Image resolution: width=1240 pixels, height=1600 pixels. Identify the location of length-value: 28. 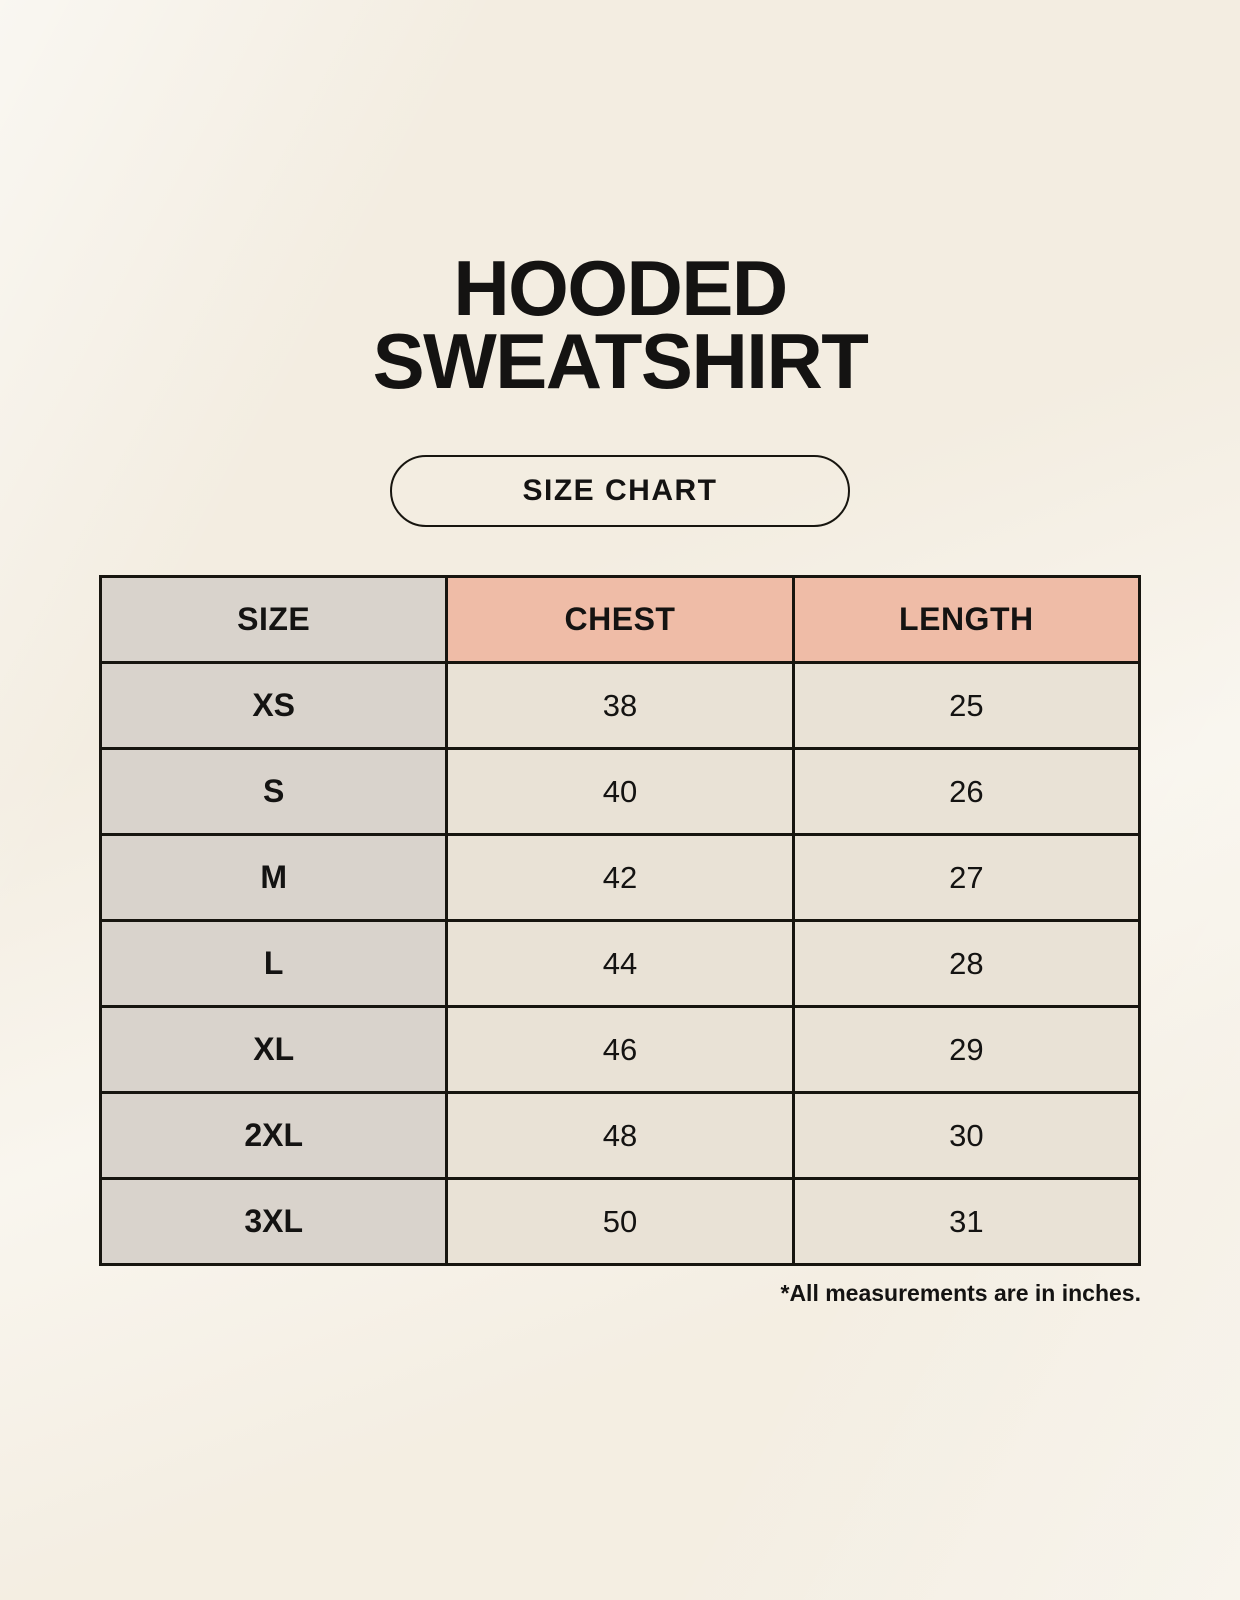
(966, 964).